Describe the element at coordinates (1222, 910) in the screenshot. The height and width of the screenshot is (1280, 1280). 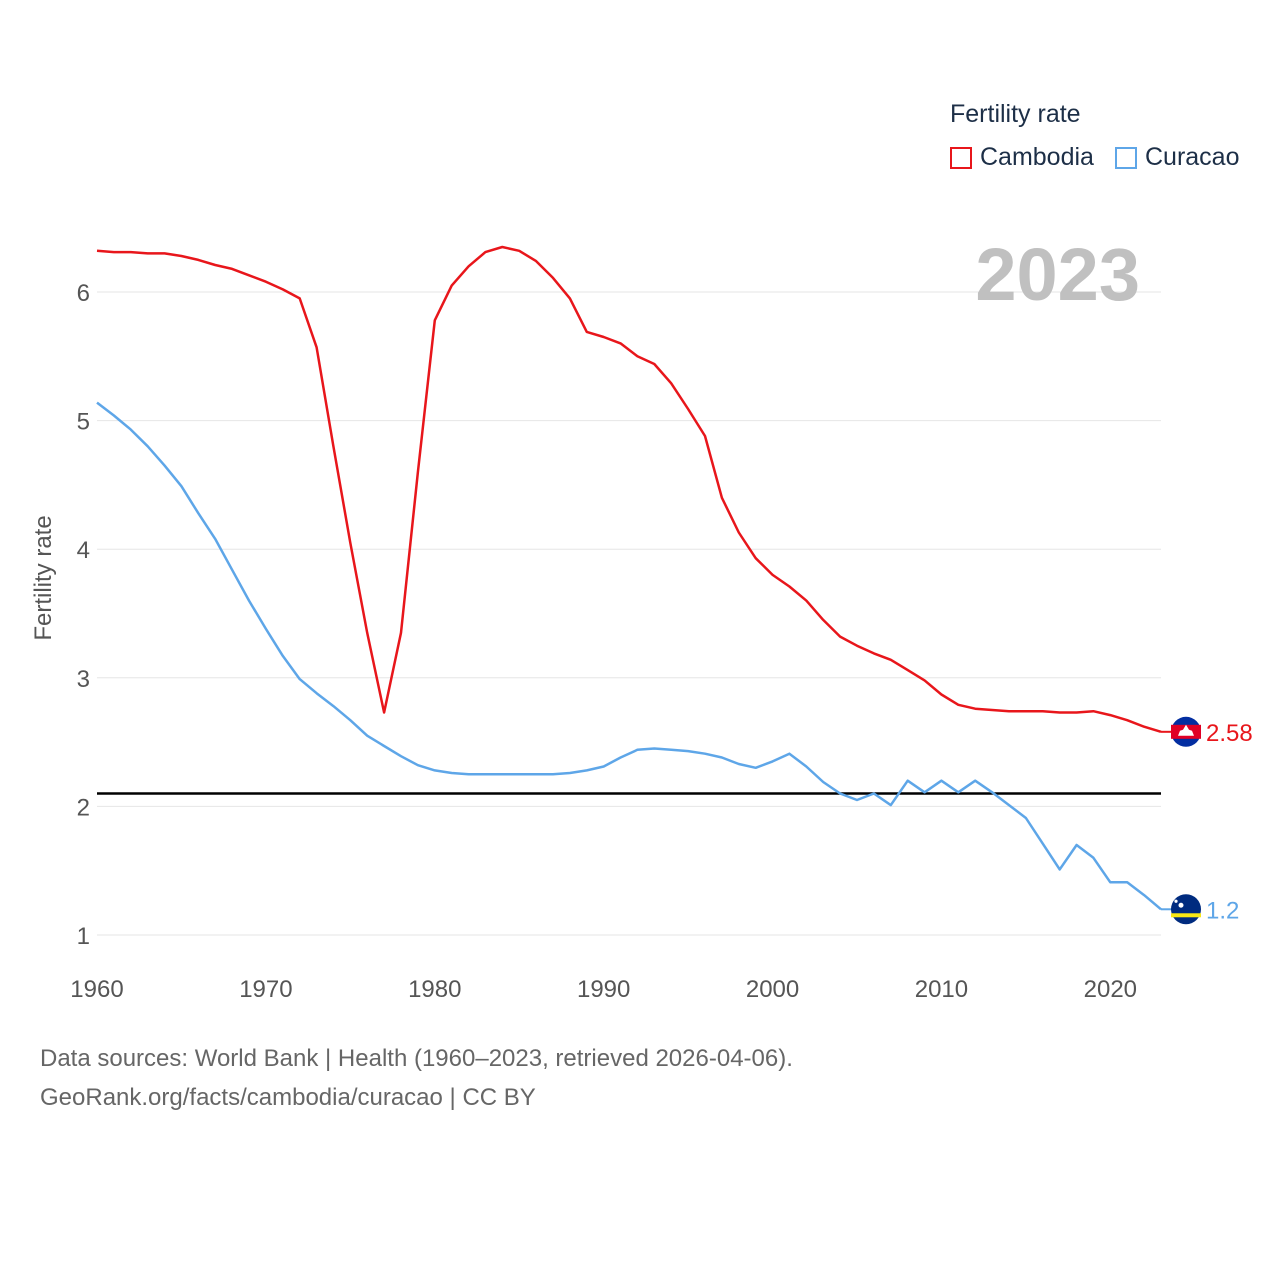
I see `series-end-label: 1.2` at that location.